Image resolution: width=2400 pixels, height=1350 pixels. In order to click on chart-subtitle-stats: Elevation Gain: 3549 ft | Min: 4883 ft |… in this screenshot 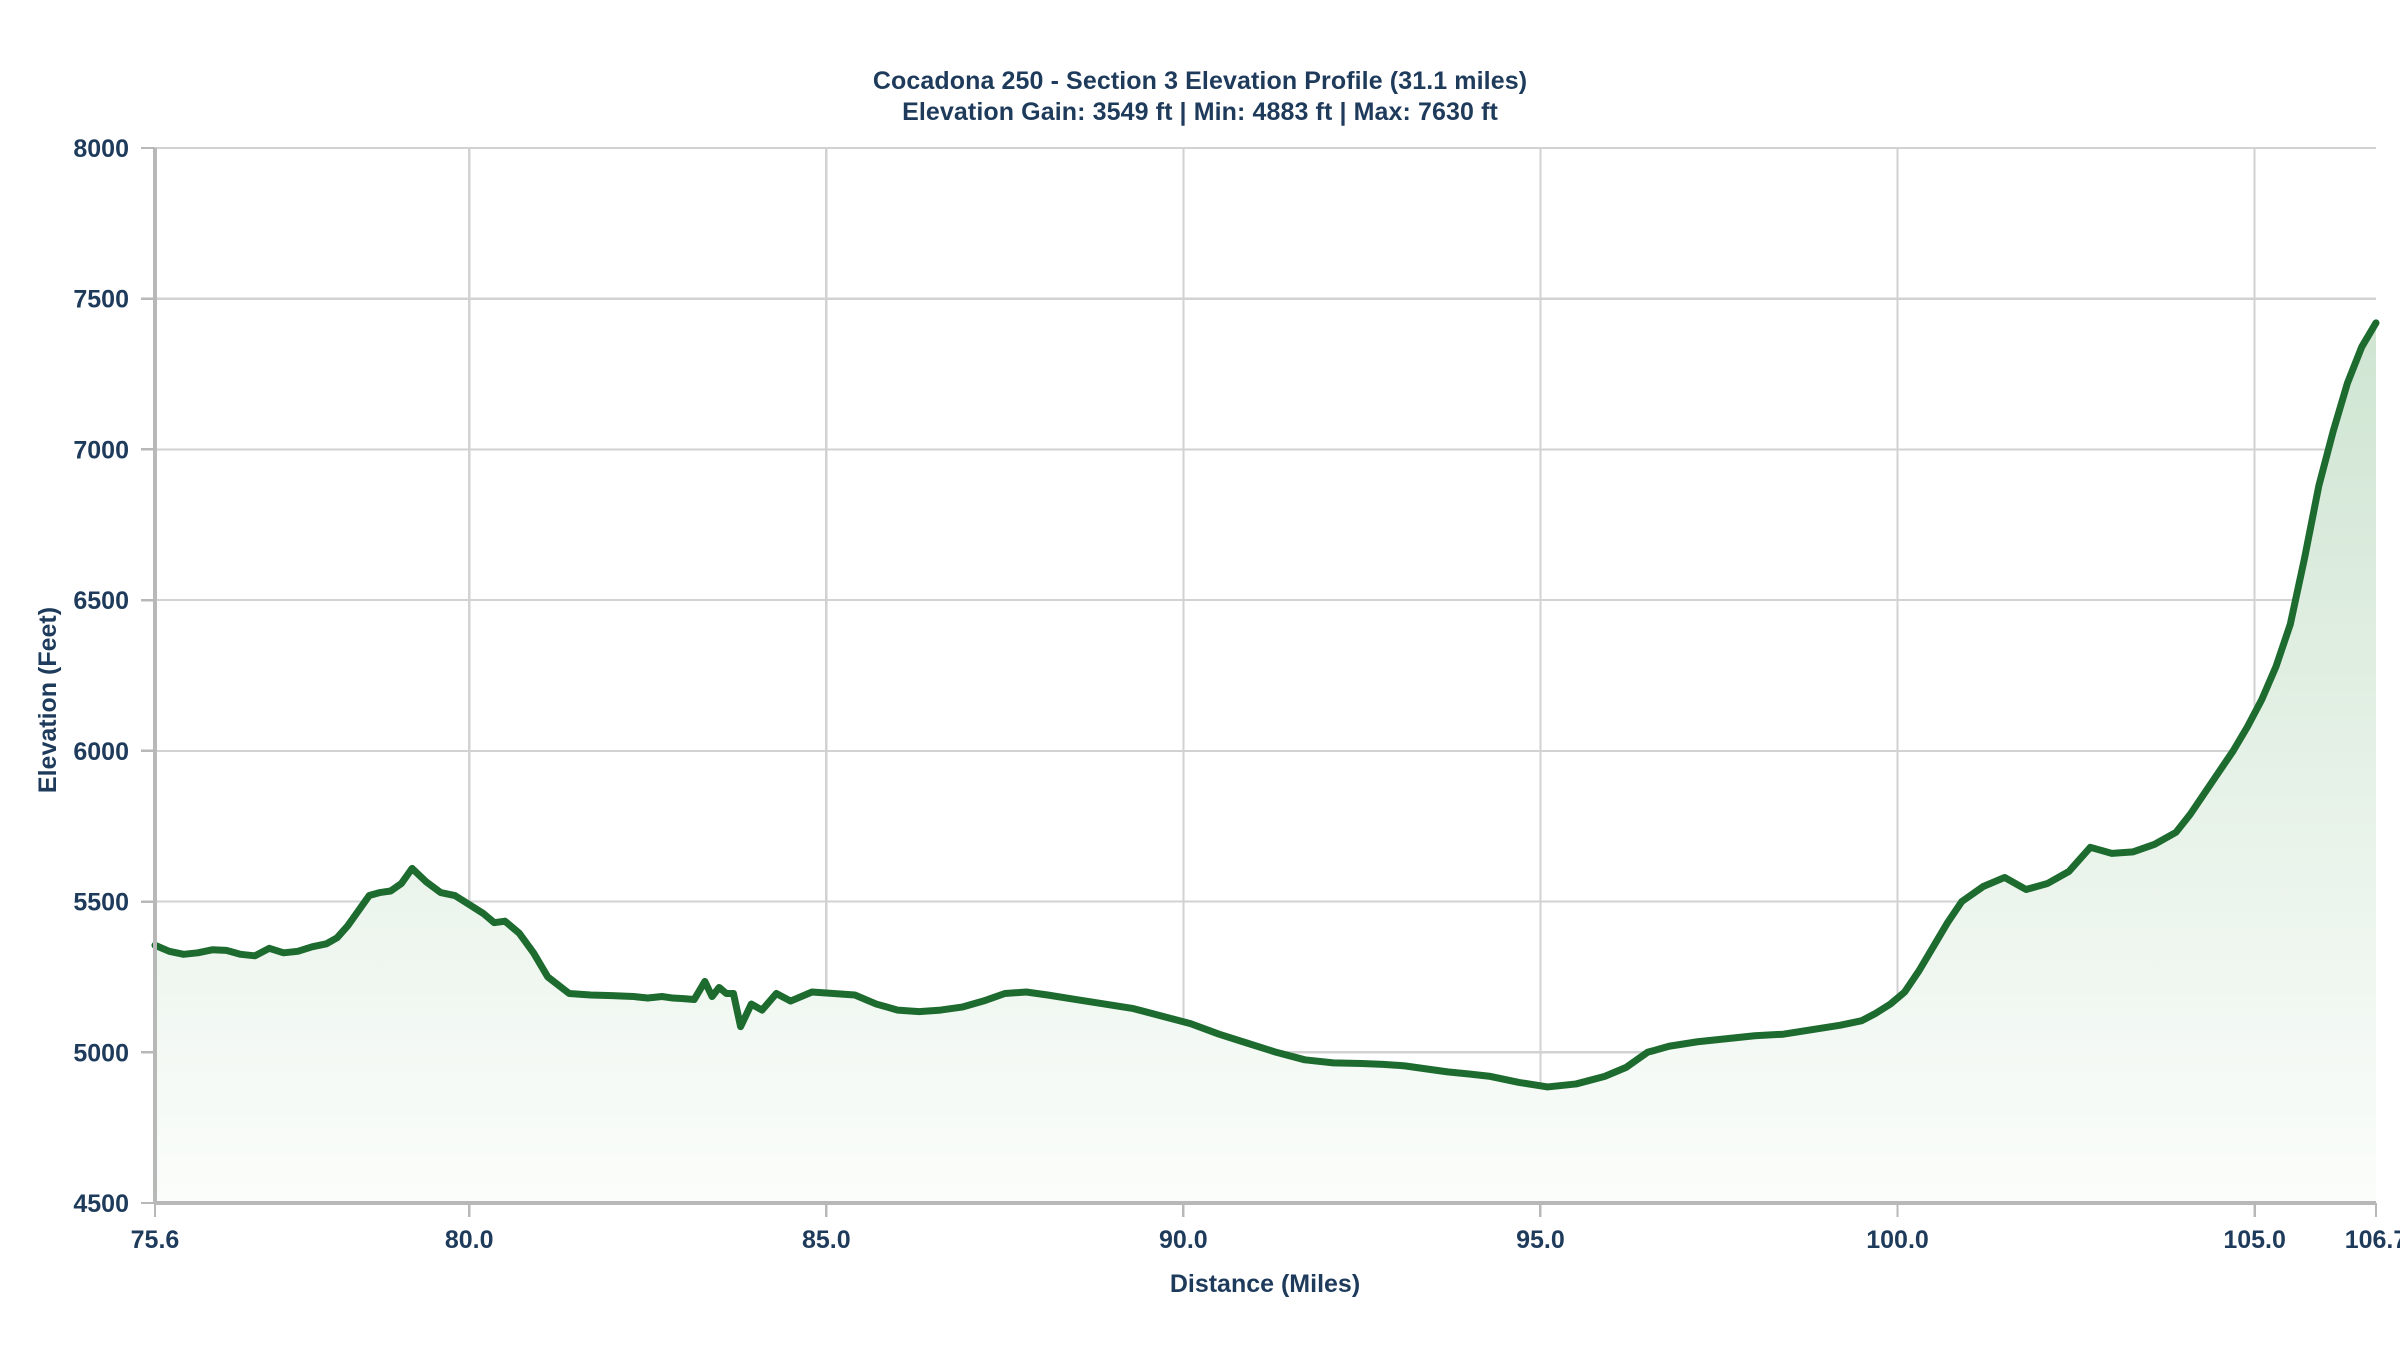, I will do `click(1200, 112)`.